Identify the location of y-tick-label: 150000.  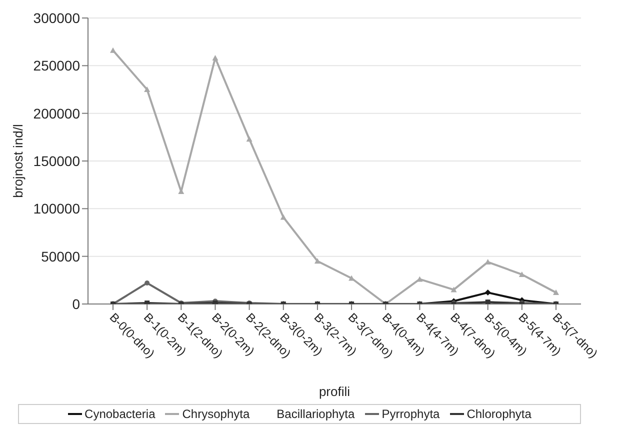
(56, 160).